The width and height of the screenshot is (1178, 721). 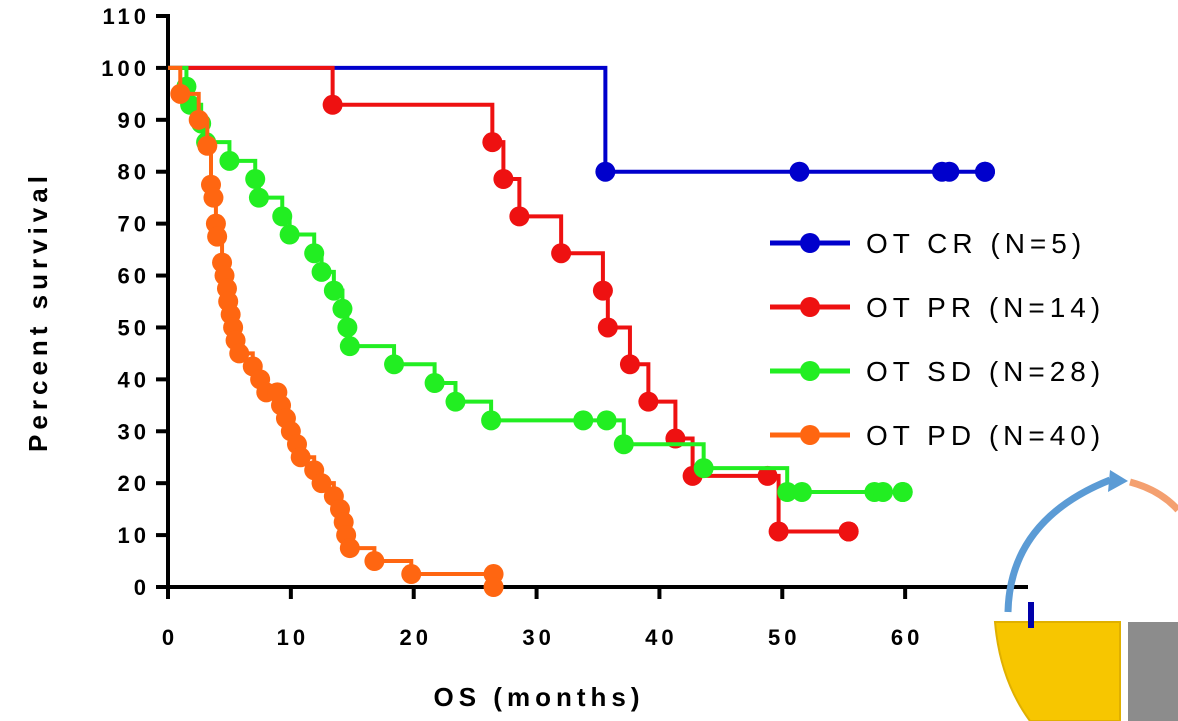 What do you see at coordinates (134, 483) in the screenshot?
I see `y-tick-label: 20` at bounding box center [134, 483].